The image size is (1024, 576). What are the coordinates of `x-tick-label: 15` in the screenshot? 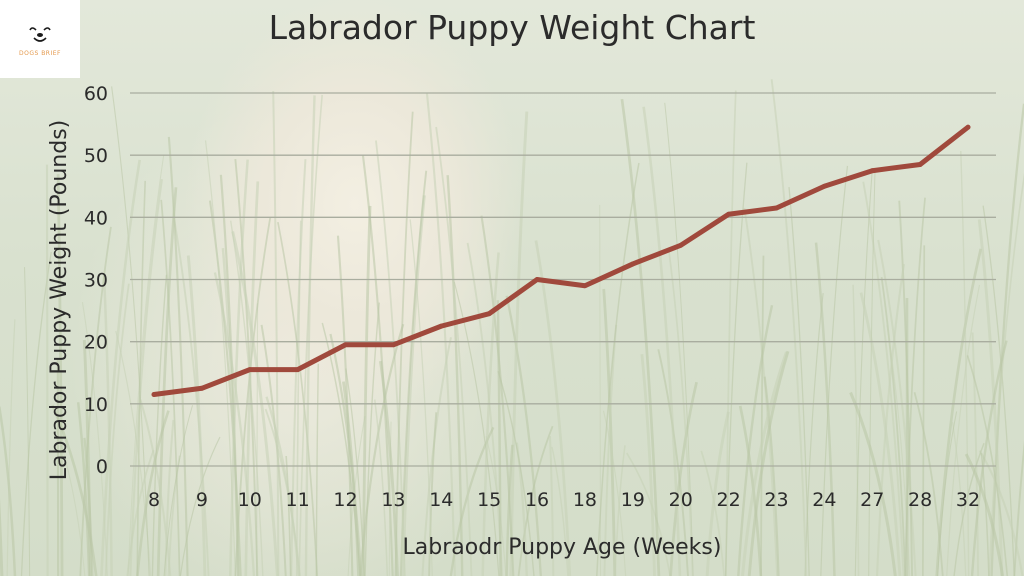 It's located at (489, 500).